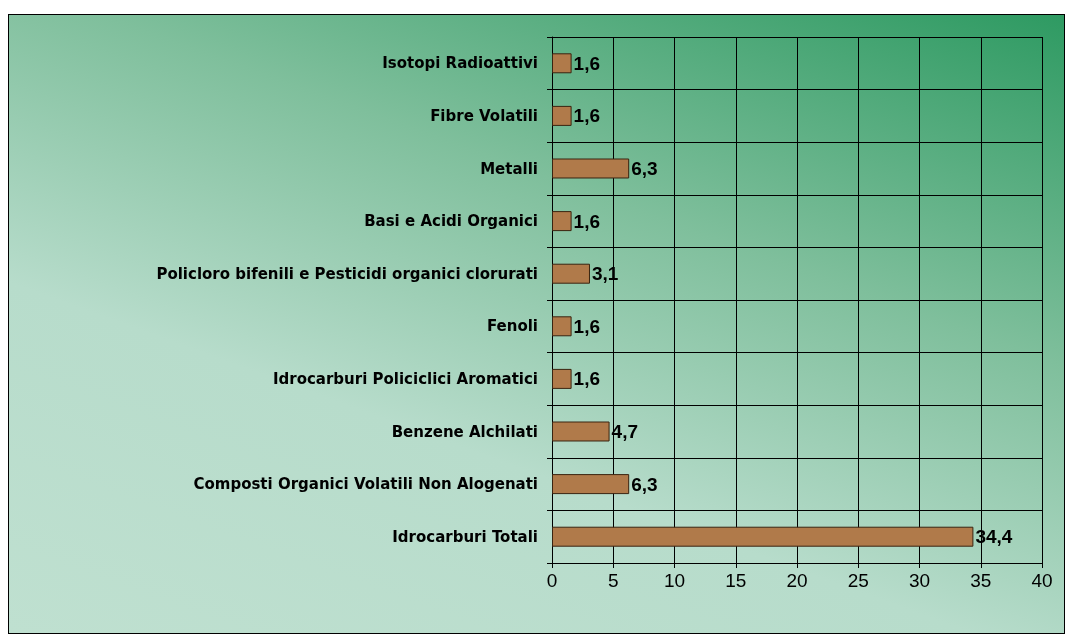 The image size is (1067, 637). Describe the element at coordinates (509, 168) in the screenshot. I see `y-tick-label: Metalli` at that location.